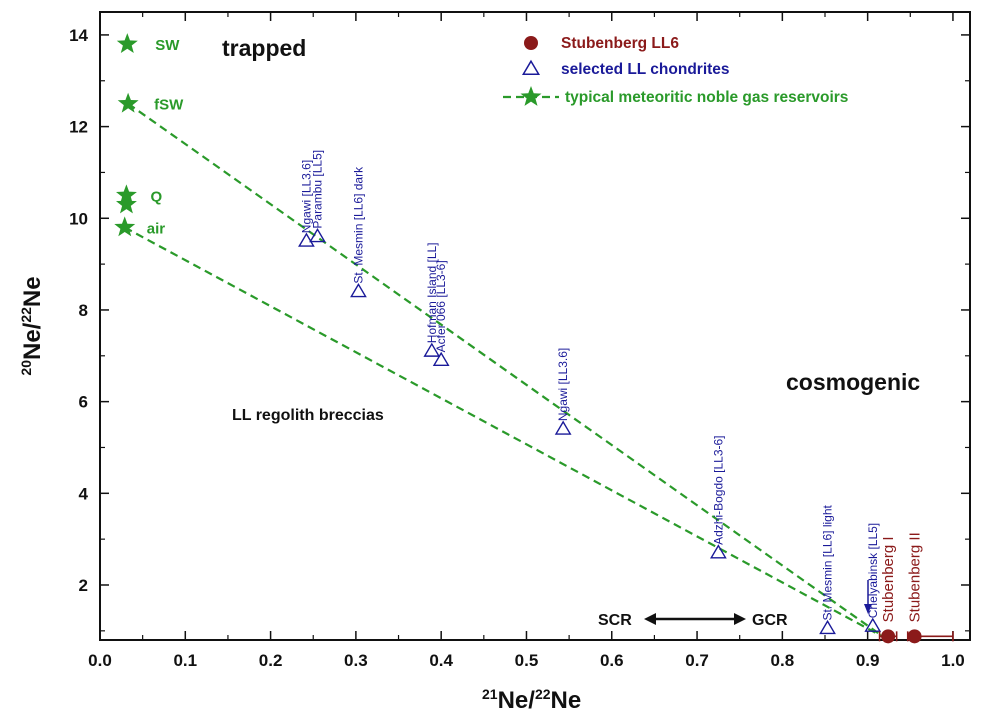 This screenshot has width=993, height=720. What do you see at coordinates (84, 493) in the screenshot?
I see `y-tick-label: 4` at bounding box center [84, 493].